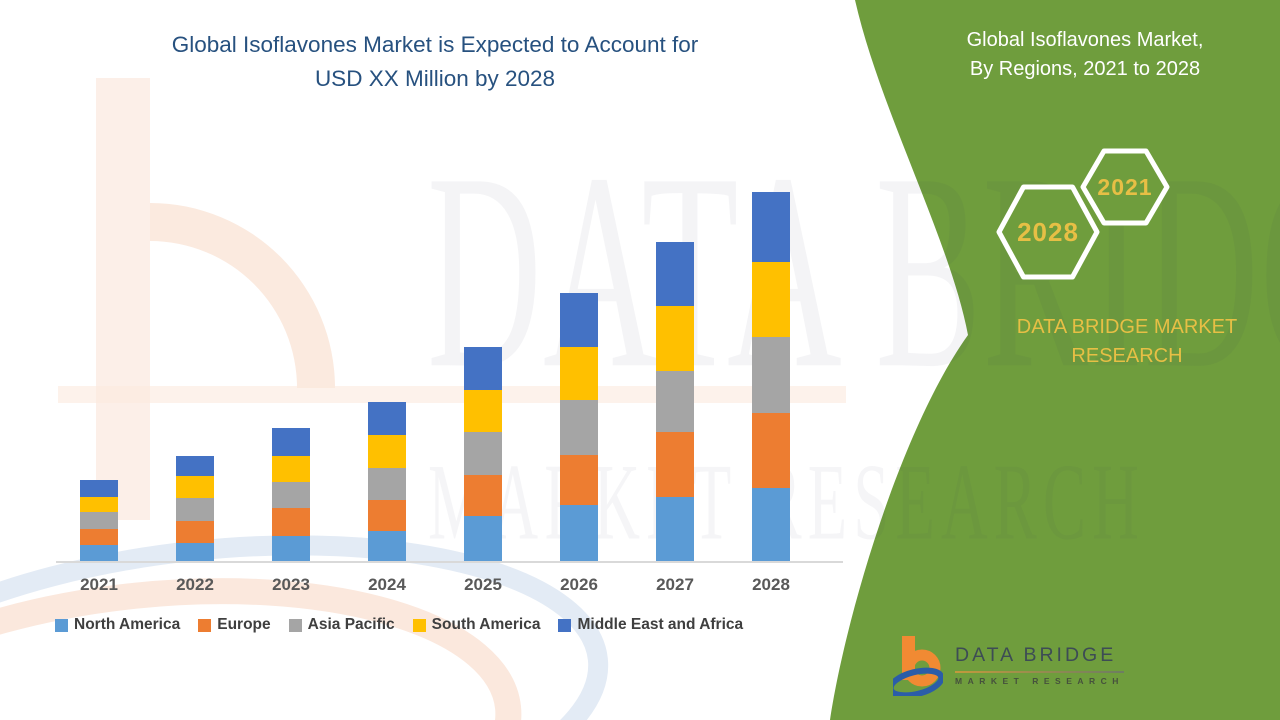 This screenshot has height=720, width=1280. I want to click on side-panel-title-line2: By Regions, 2021 to 2028, so click(1085, 69).